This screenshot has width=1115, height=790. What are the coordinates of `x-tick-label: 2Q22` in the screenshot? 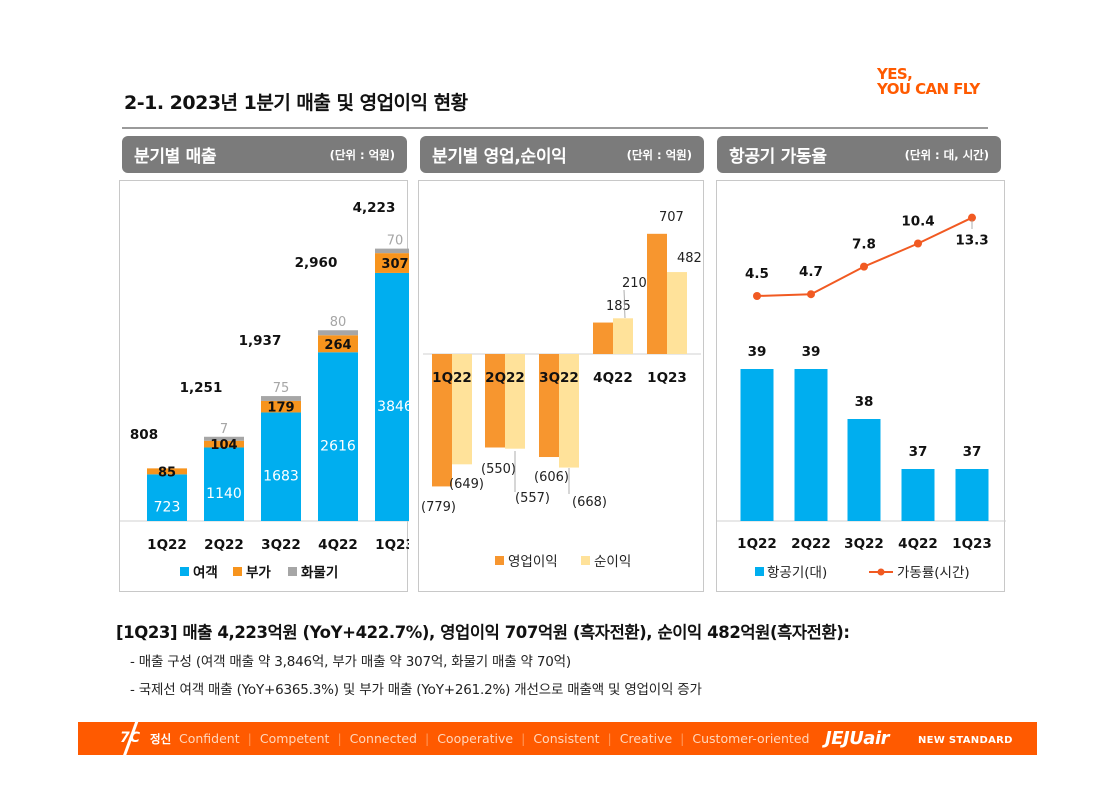 It's located at (224, 545).